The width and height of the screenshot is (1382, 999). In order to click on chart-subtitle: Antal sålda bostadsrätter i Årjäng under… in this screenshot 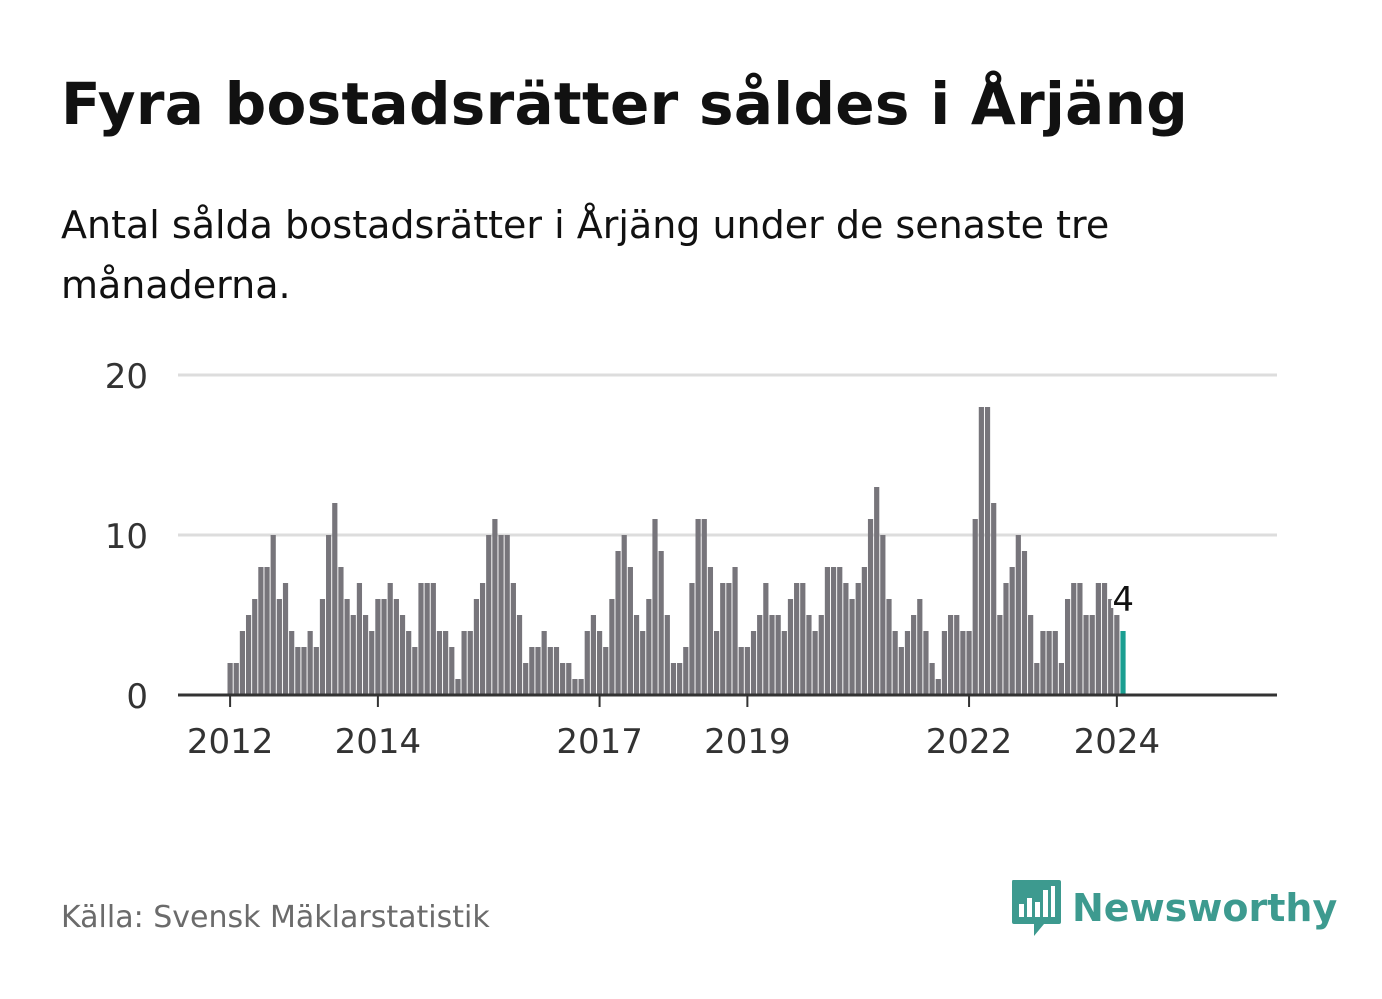, I will do `click(585, 255)`.